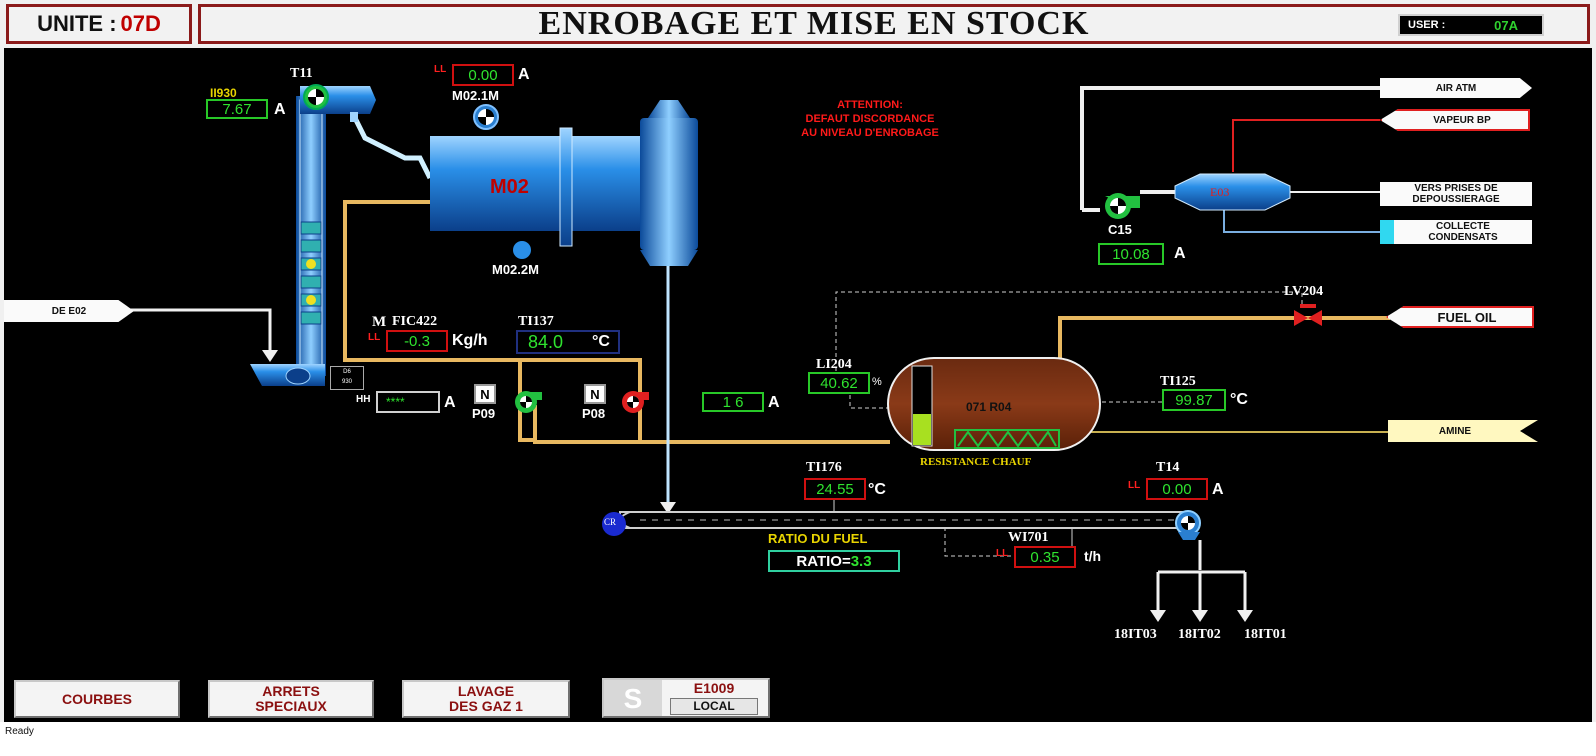 The height and width of the screenshot is (756, 1596). What do you see at coordinates (291, 706) in the screenshot?
I see `arrets-button-line-2: SPECIAUX` at bounding box center [291, 706].